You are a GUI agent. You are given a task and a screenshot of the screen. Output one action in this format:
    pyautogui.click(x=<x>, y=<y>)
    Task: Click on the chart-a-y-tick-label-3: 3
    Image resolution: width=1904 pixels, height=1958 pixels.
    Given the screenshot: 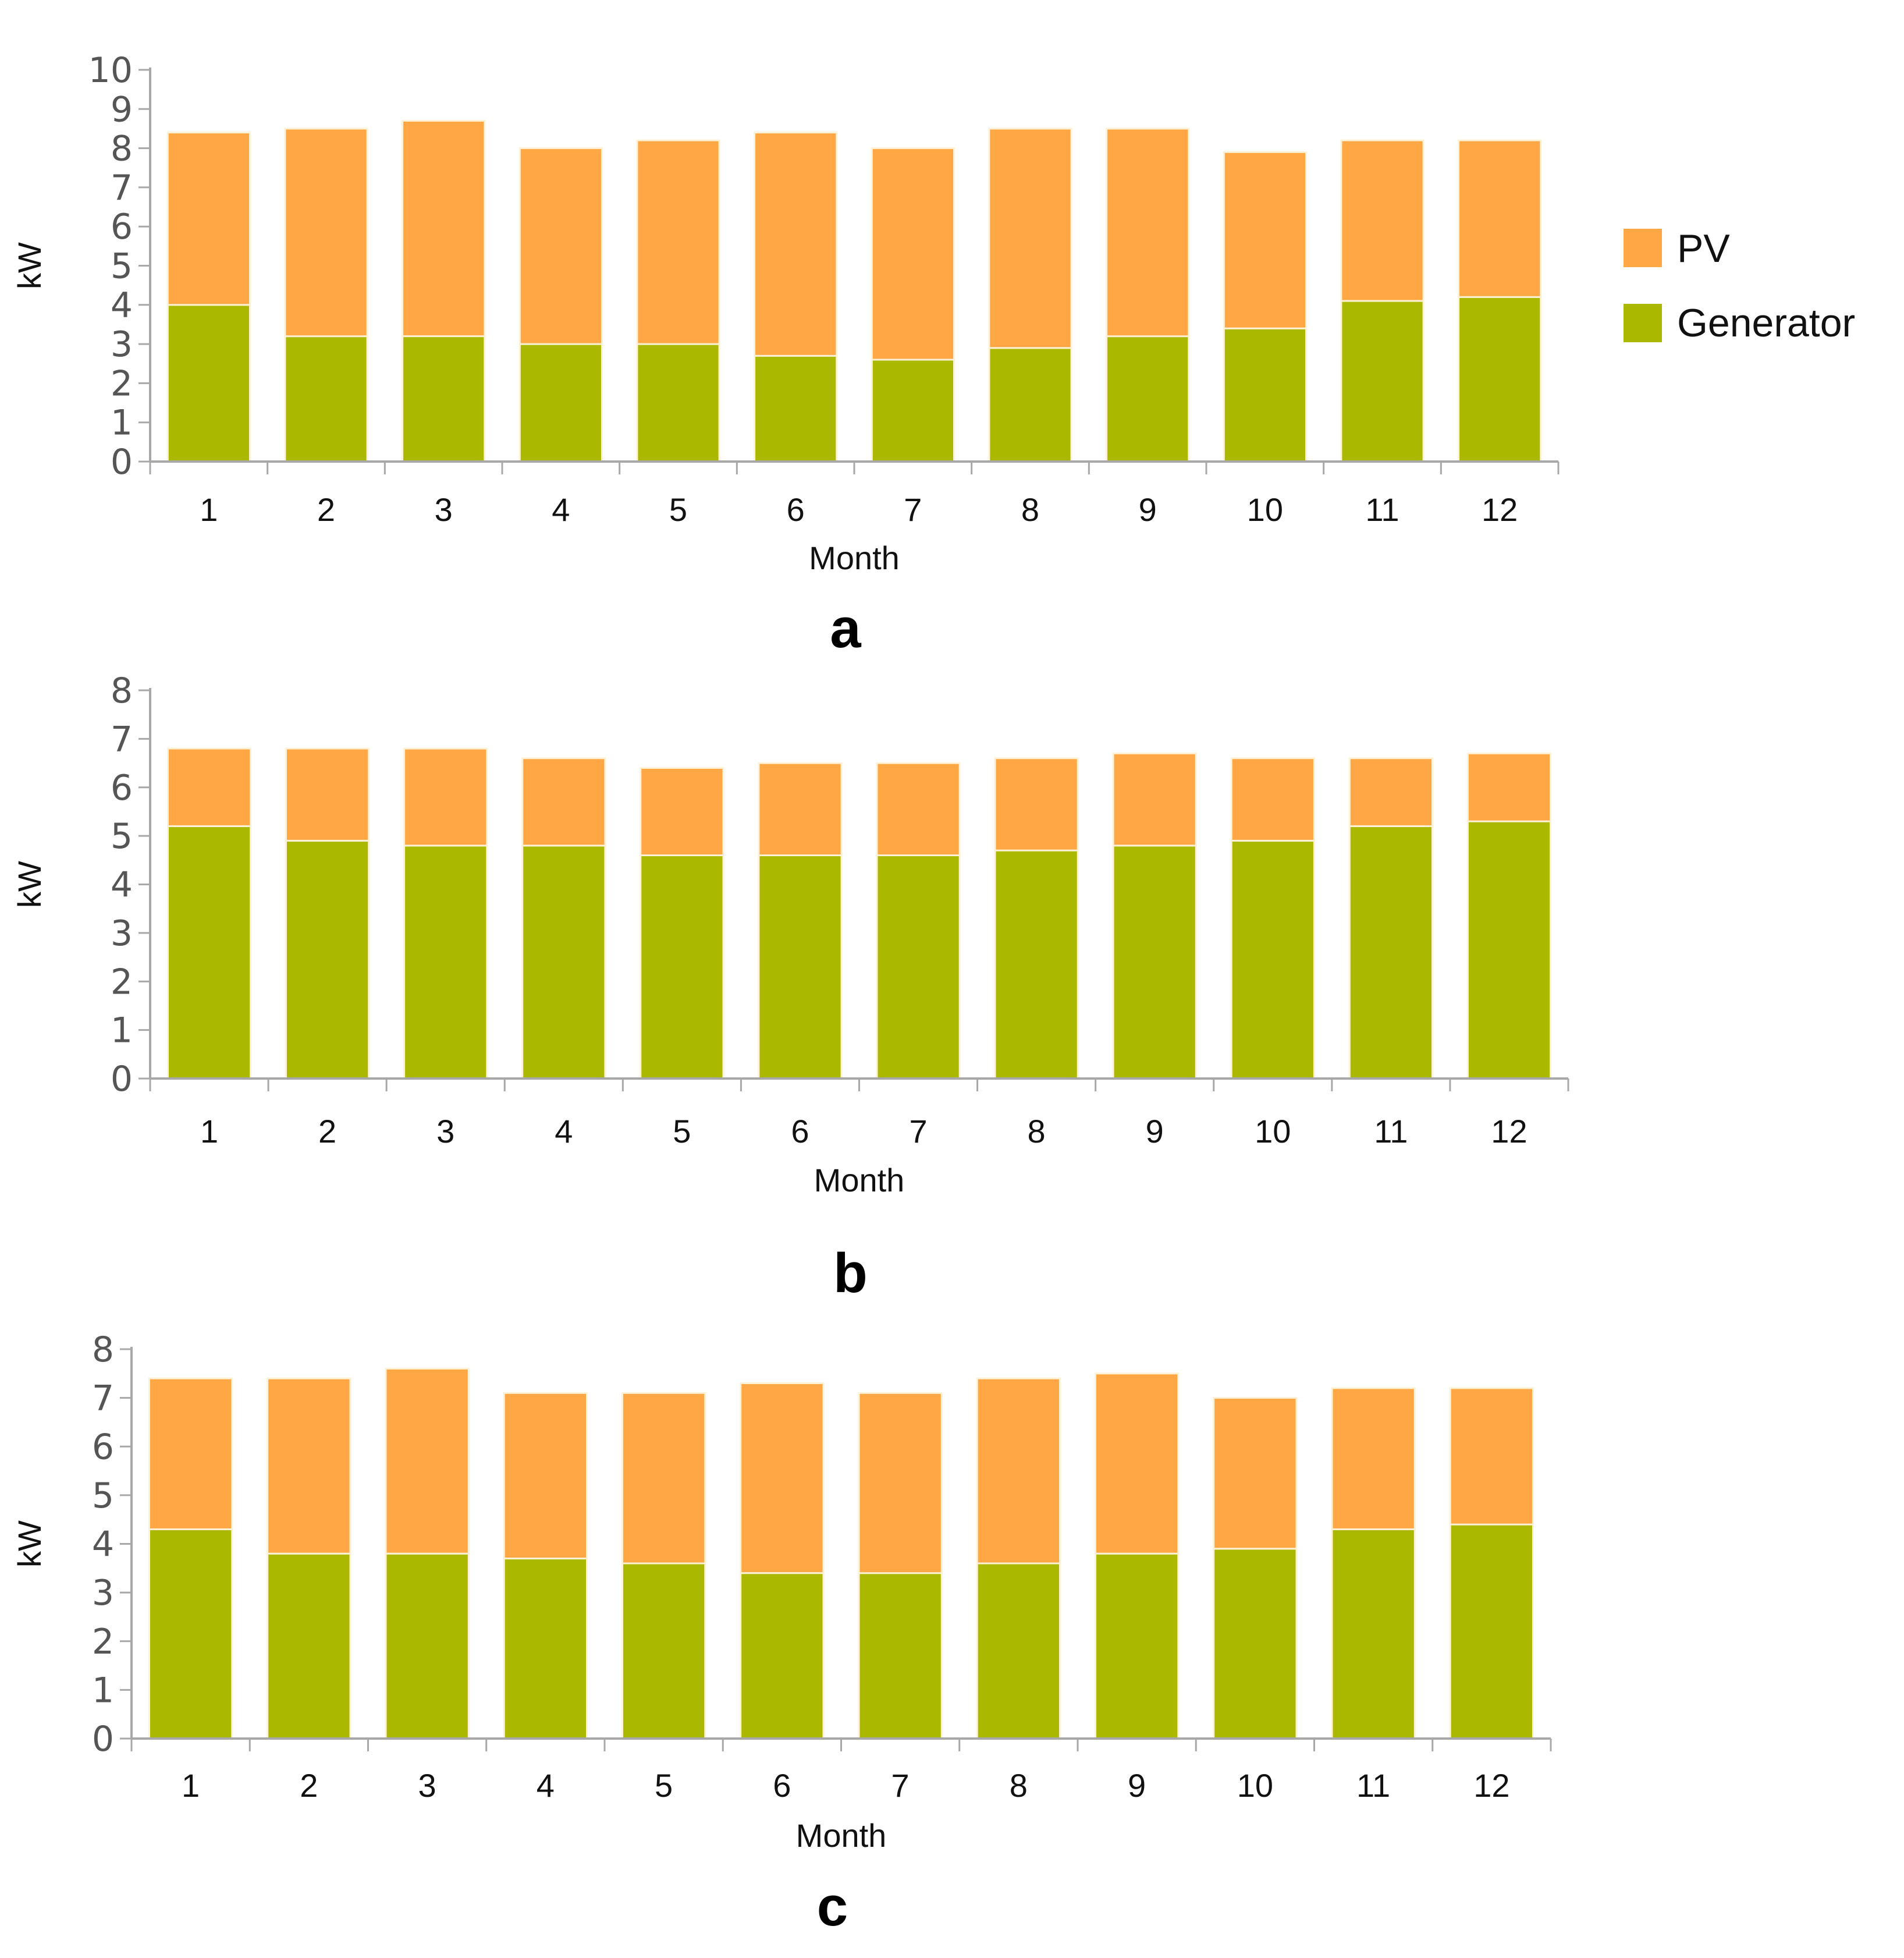 What is the action you would take?
    pyautogui.click(x=122, y=345)
    